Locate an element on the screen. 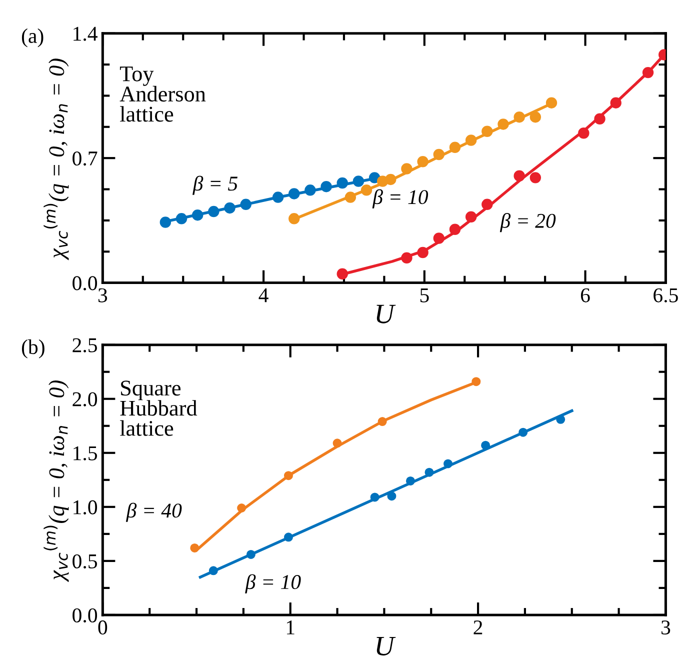 This screenshot has width=680, height=667. y-tick-label: 1.4 is located at coordinates (86, 33).